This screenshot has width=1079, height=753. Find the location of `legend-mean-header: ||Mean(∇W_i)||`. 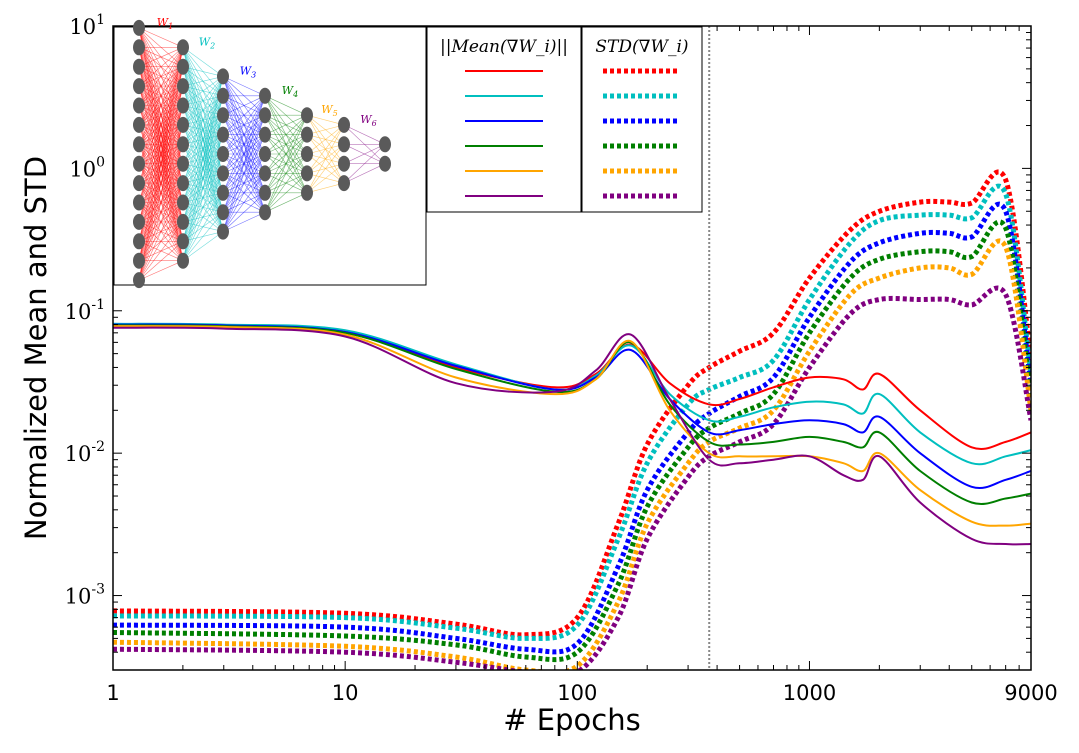

legend-mean-header: ||Mean(∇W_i)|| is located at coordinates (504, 47).